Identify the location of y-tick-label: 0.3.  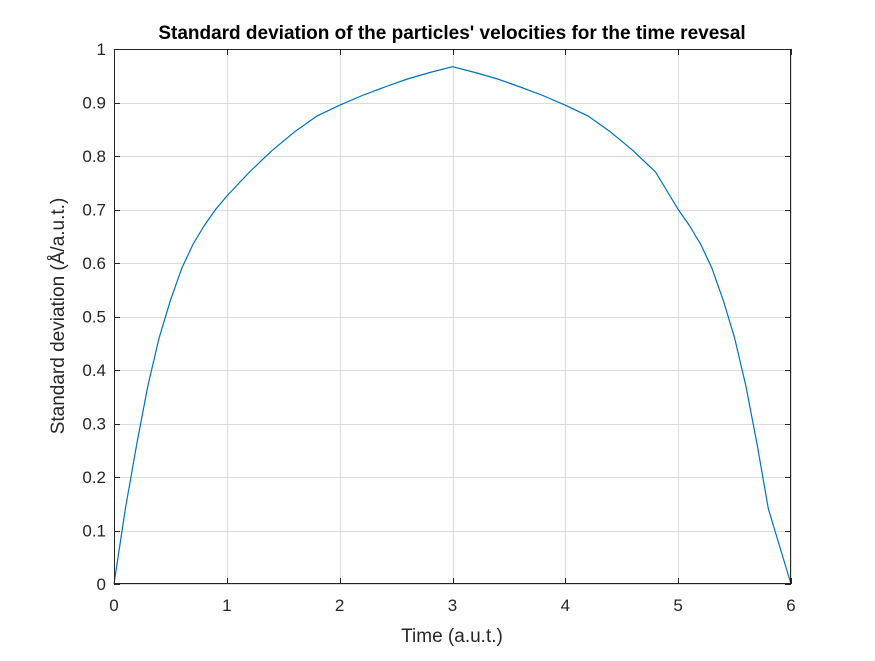
(94, 424).